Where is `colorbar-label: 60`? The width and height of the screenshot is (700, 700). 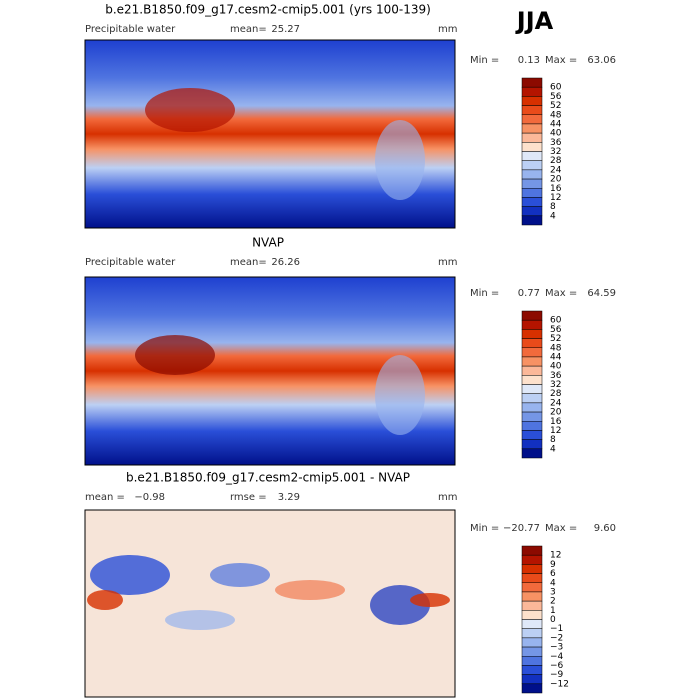 colorbar-label: 60 is located at coordinates (556, 88).